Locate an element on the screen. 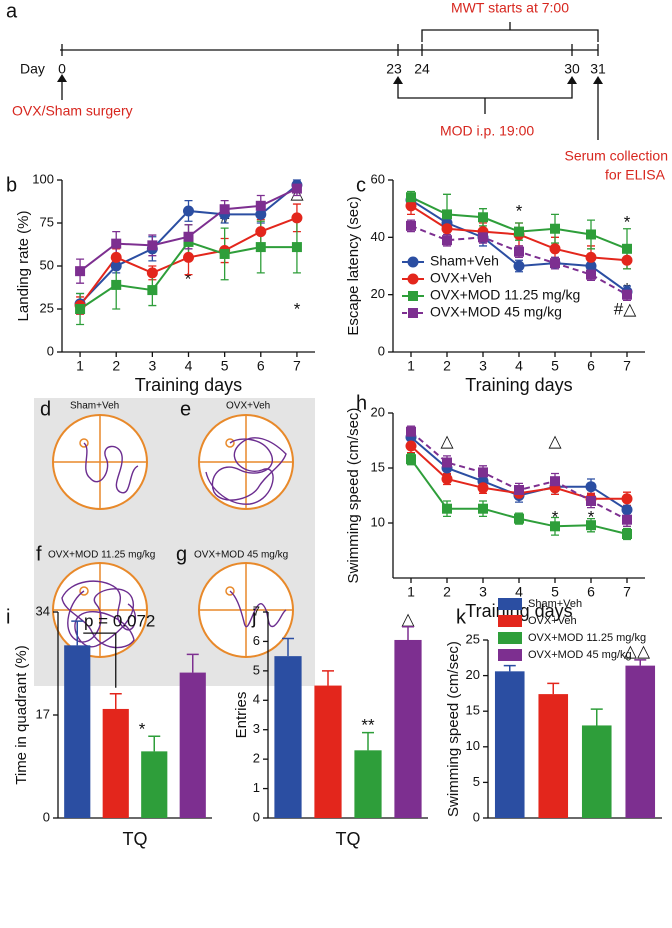 The height and width of the screenshot is (928, 672). x-tick-label: 5 is located at coordinates (555, 366).